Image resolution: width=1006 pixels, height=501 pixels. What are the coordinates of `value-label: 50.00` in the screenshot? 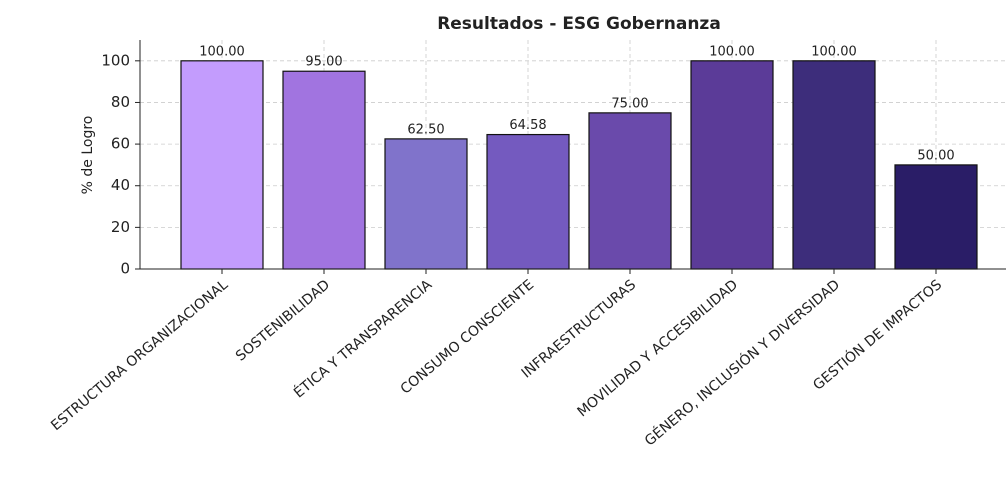 It's located at (935, 155).